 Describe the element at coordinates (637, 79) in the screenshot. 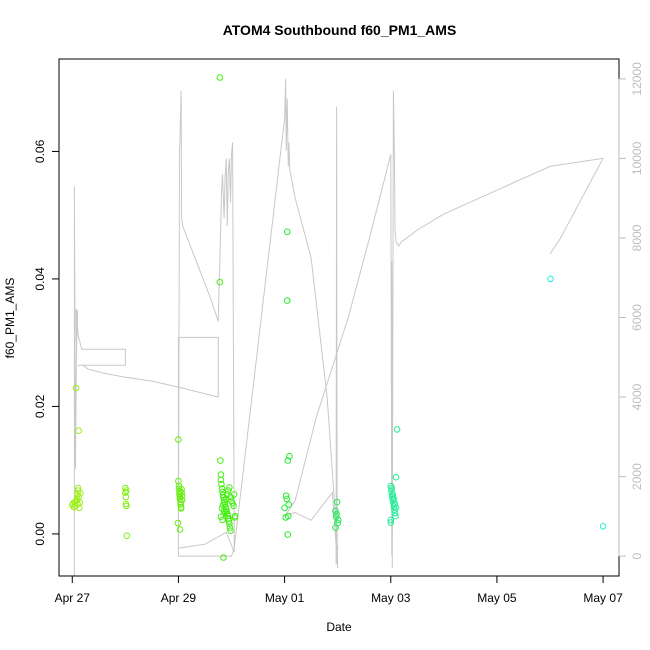

I see `y2-tick-label: 12000` at that location.